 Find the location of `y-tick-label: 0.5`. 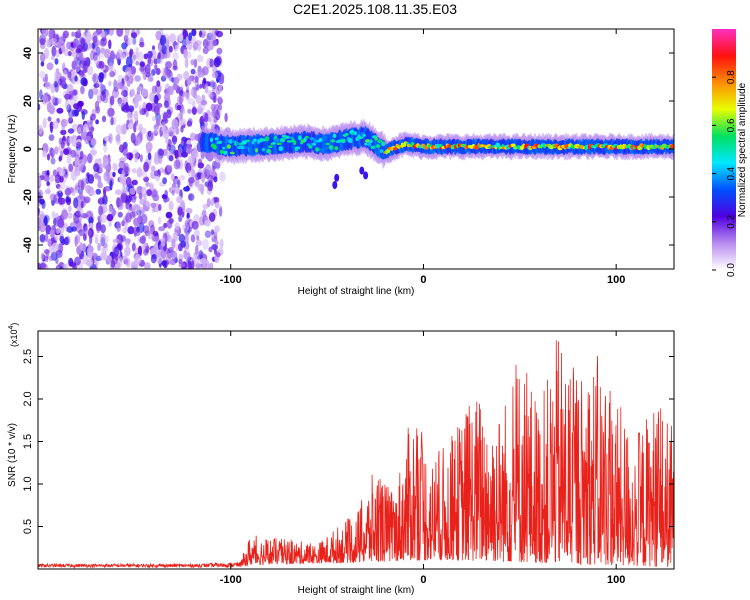

y-tick-label: 0.5 is located at coordinates (28, 526).